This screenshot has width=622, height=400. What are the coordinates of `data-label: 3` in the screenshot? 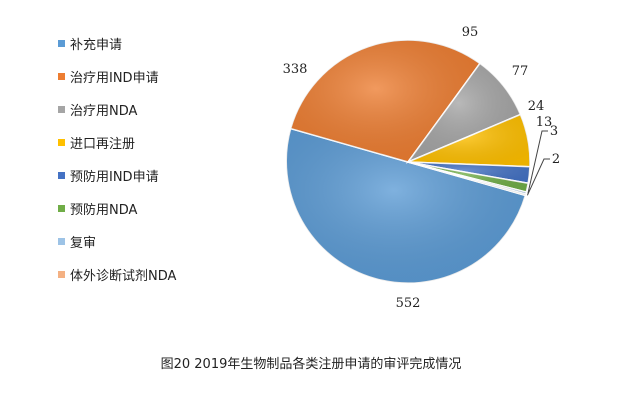 It's located at (554, 131).